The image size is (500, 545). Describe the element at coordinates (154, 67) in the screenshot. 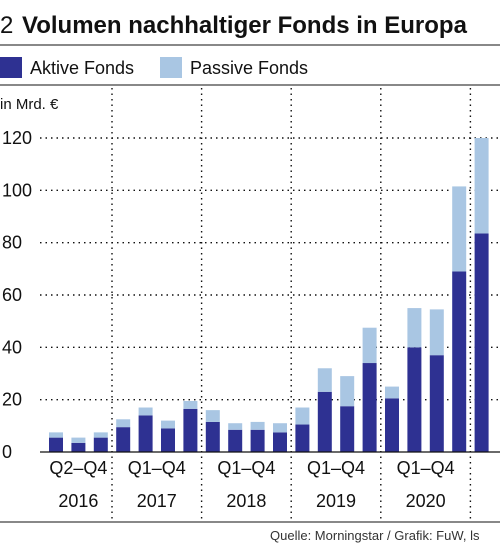

I see `legend: Aktive Fonds Passive Fonds` at that location.